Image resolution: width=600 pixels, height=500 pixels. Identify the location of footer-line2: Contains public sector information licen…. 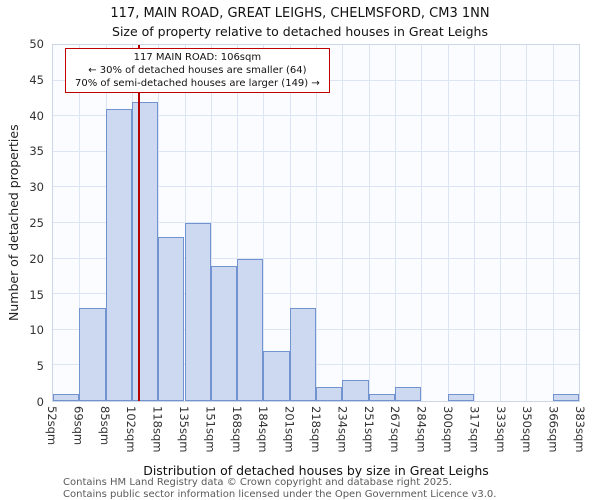
(280, 494).